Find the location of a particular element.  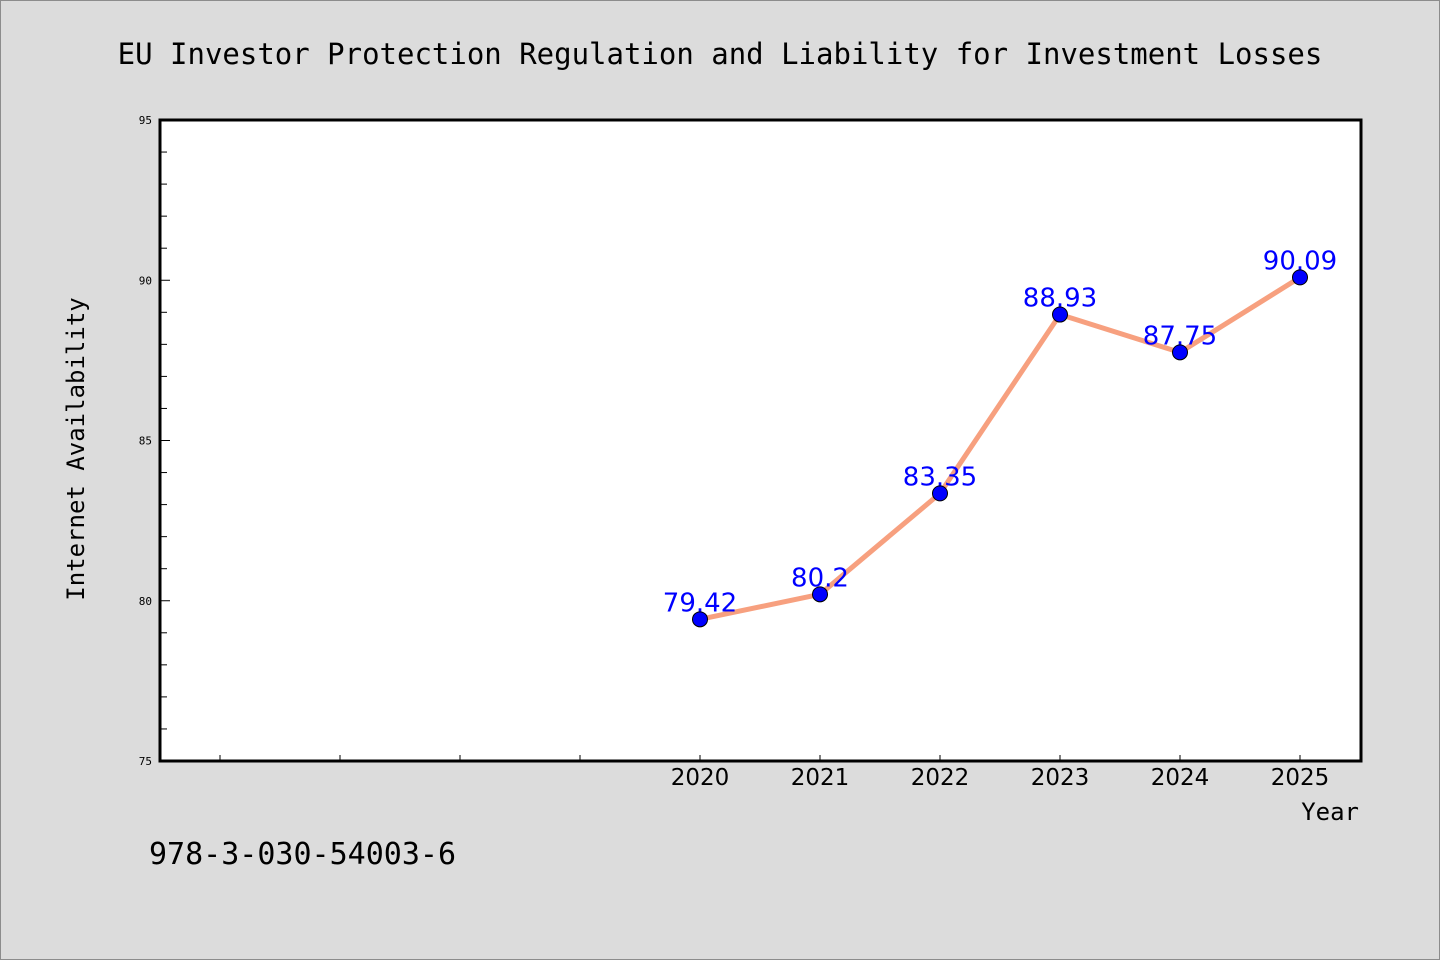

data-label: 80.2 is located at coordinates (820, 578).